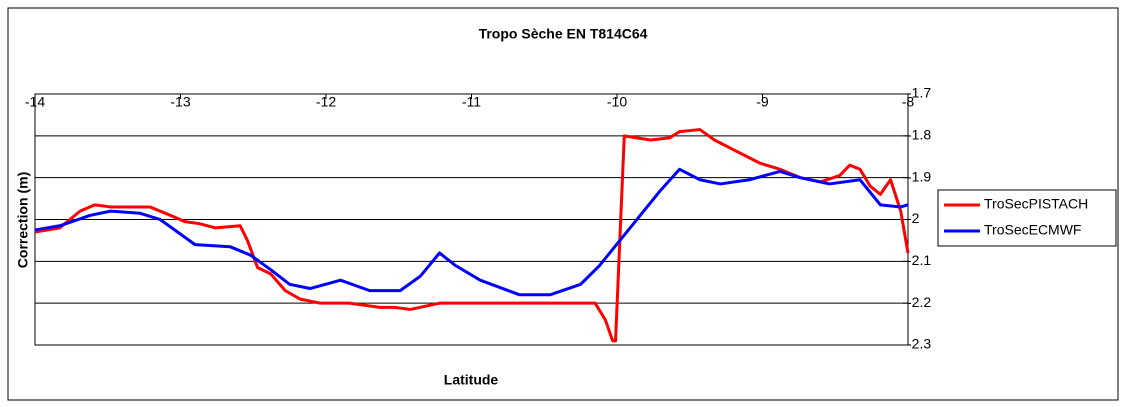  Describe the element at coordinates (35, 102) in the screenshot. I see `x-tick-label: -14` at that location.